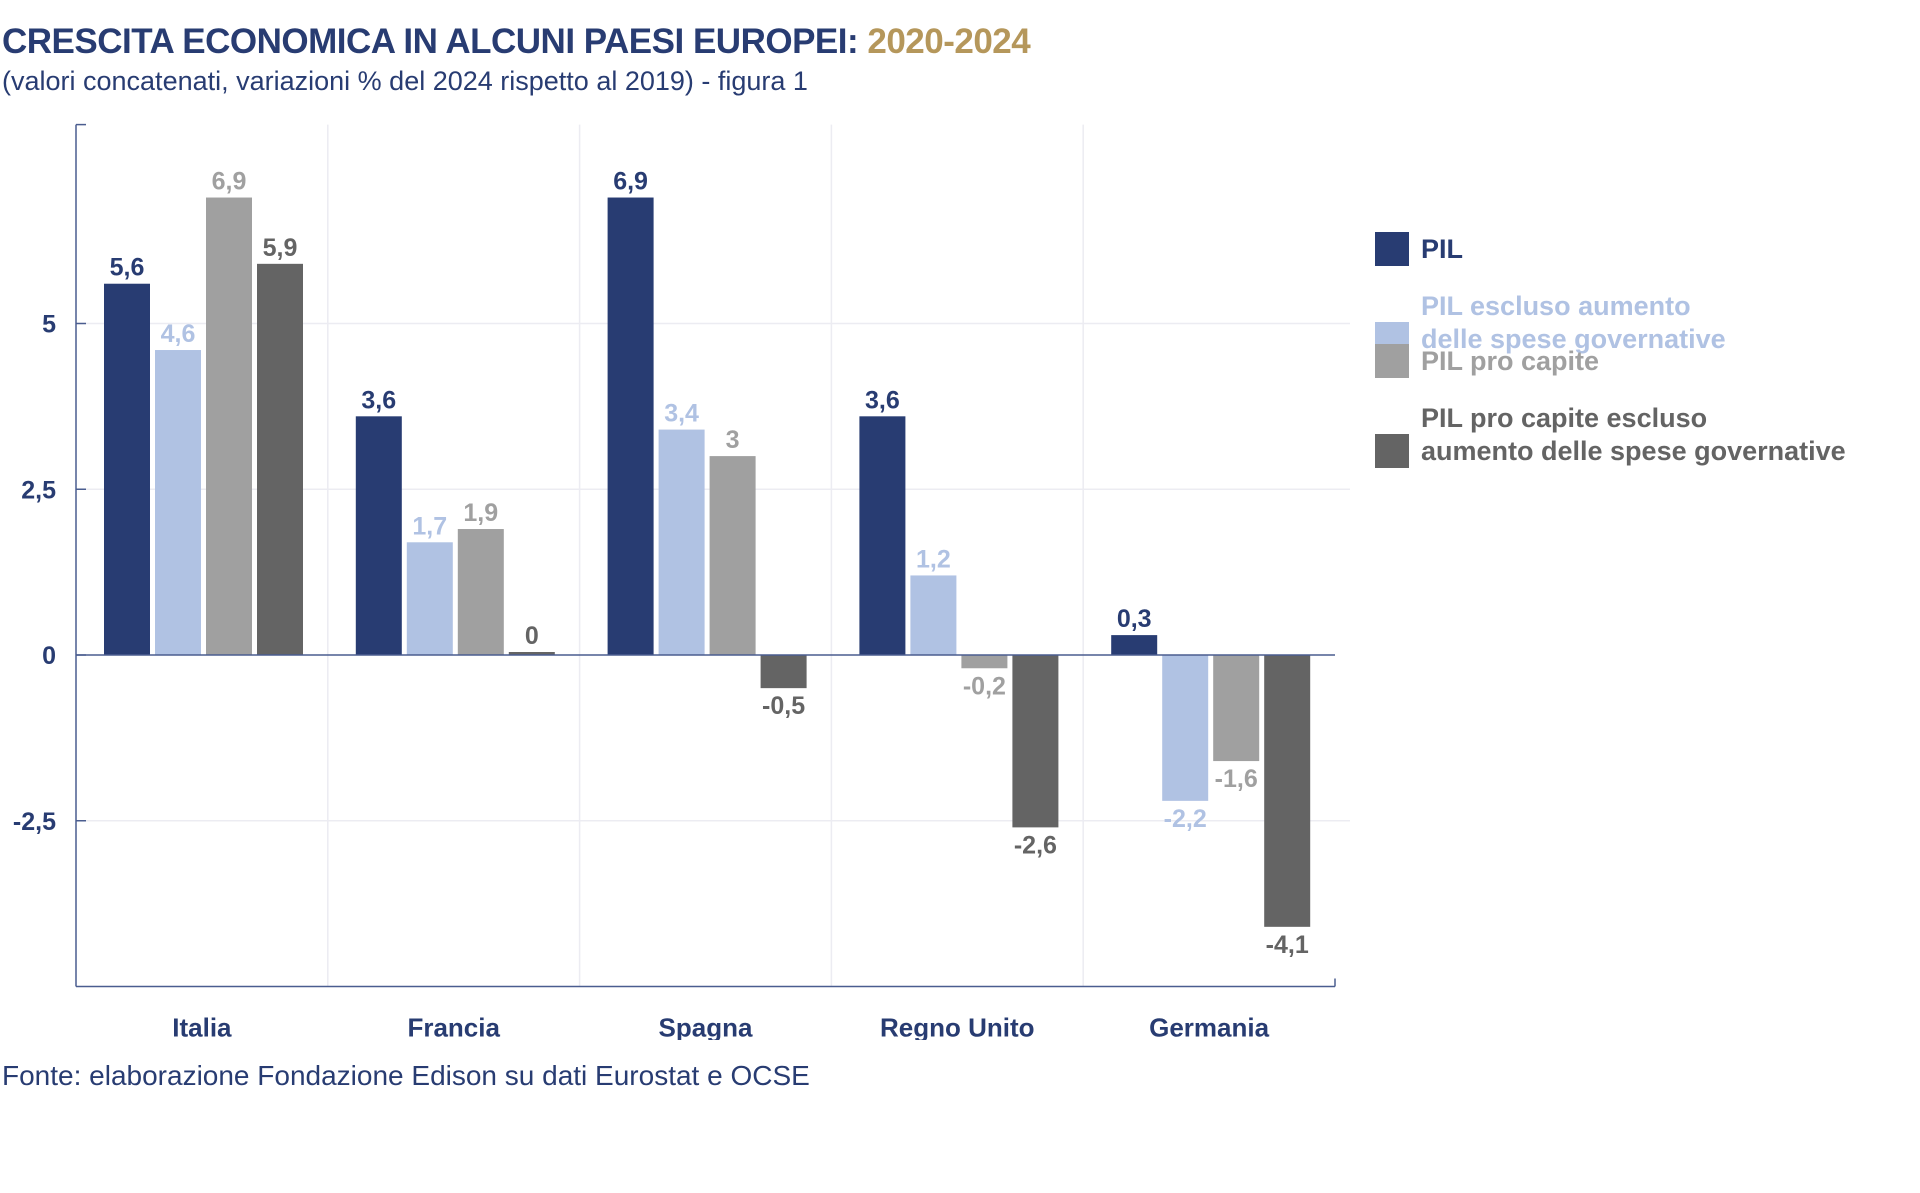  Describe the element at coordinates (1573, 339) in the screenshot. I see `legend-label-line: delle spese governative` at that location.